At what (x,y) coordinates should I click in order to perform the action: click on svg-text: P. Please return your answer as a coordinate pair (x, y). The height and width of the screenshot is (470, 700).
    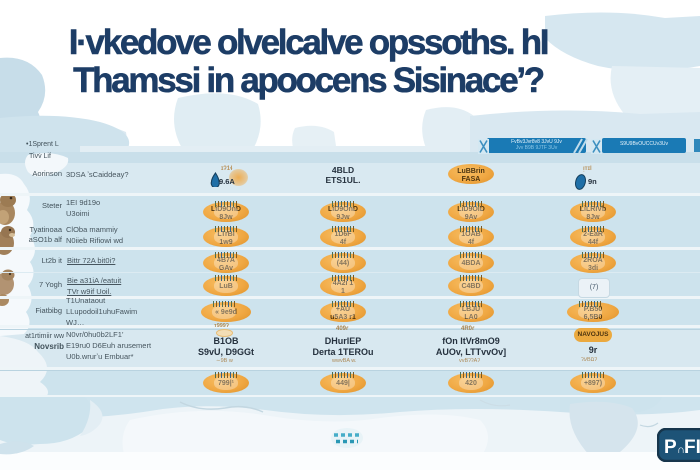
    Looking at the image, I should click on (670, 447).